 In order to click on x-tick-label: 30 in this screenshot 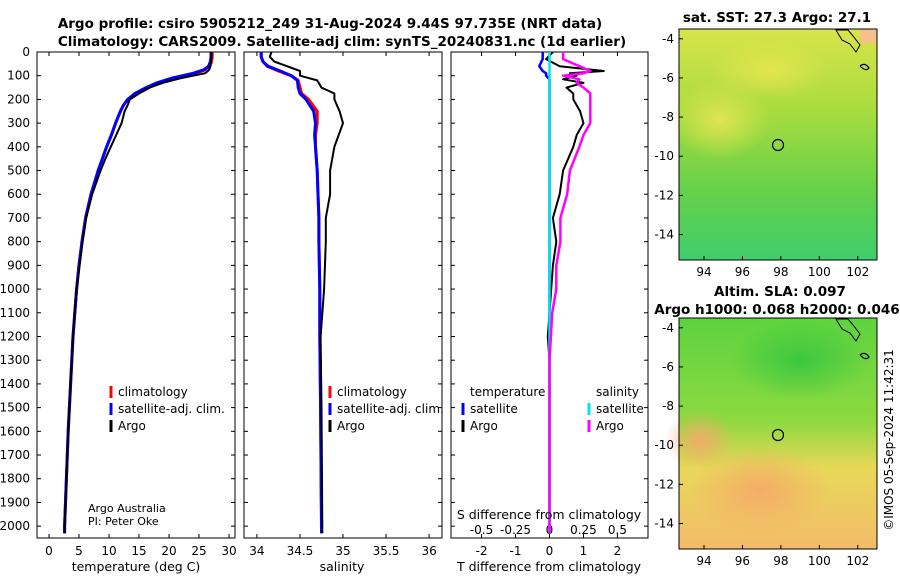, I will do `click(228, 551)`.